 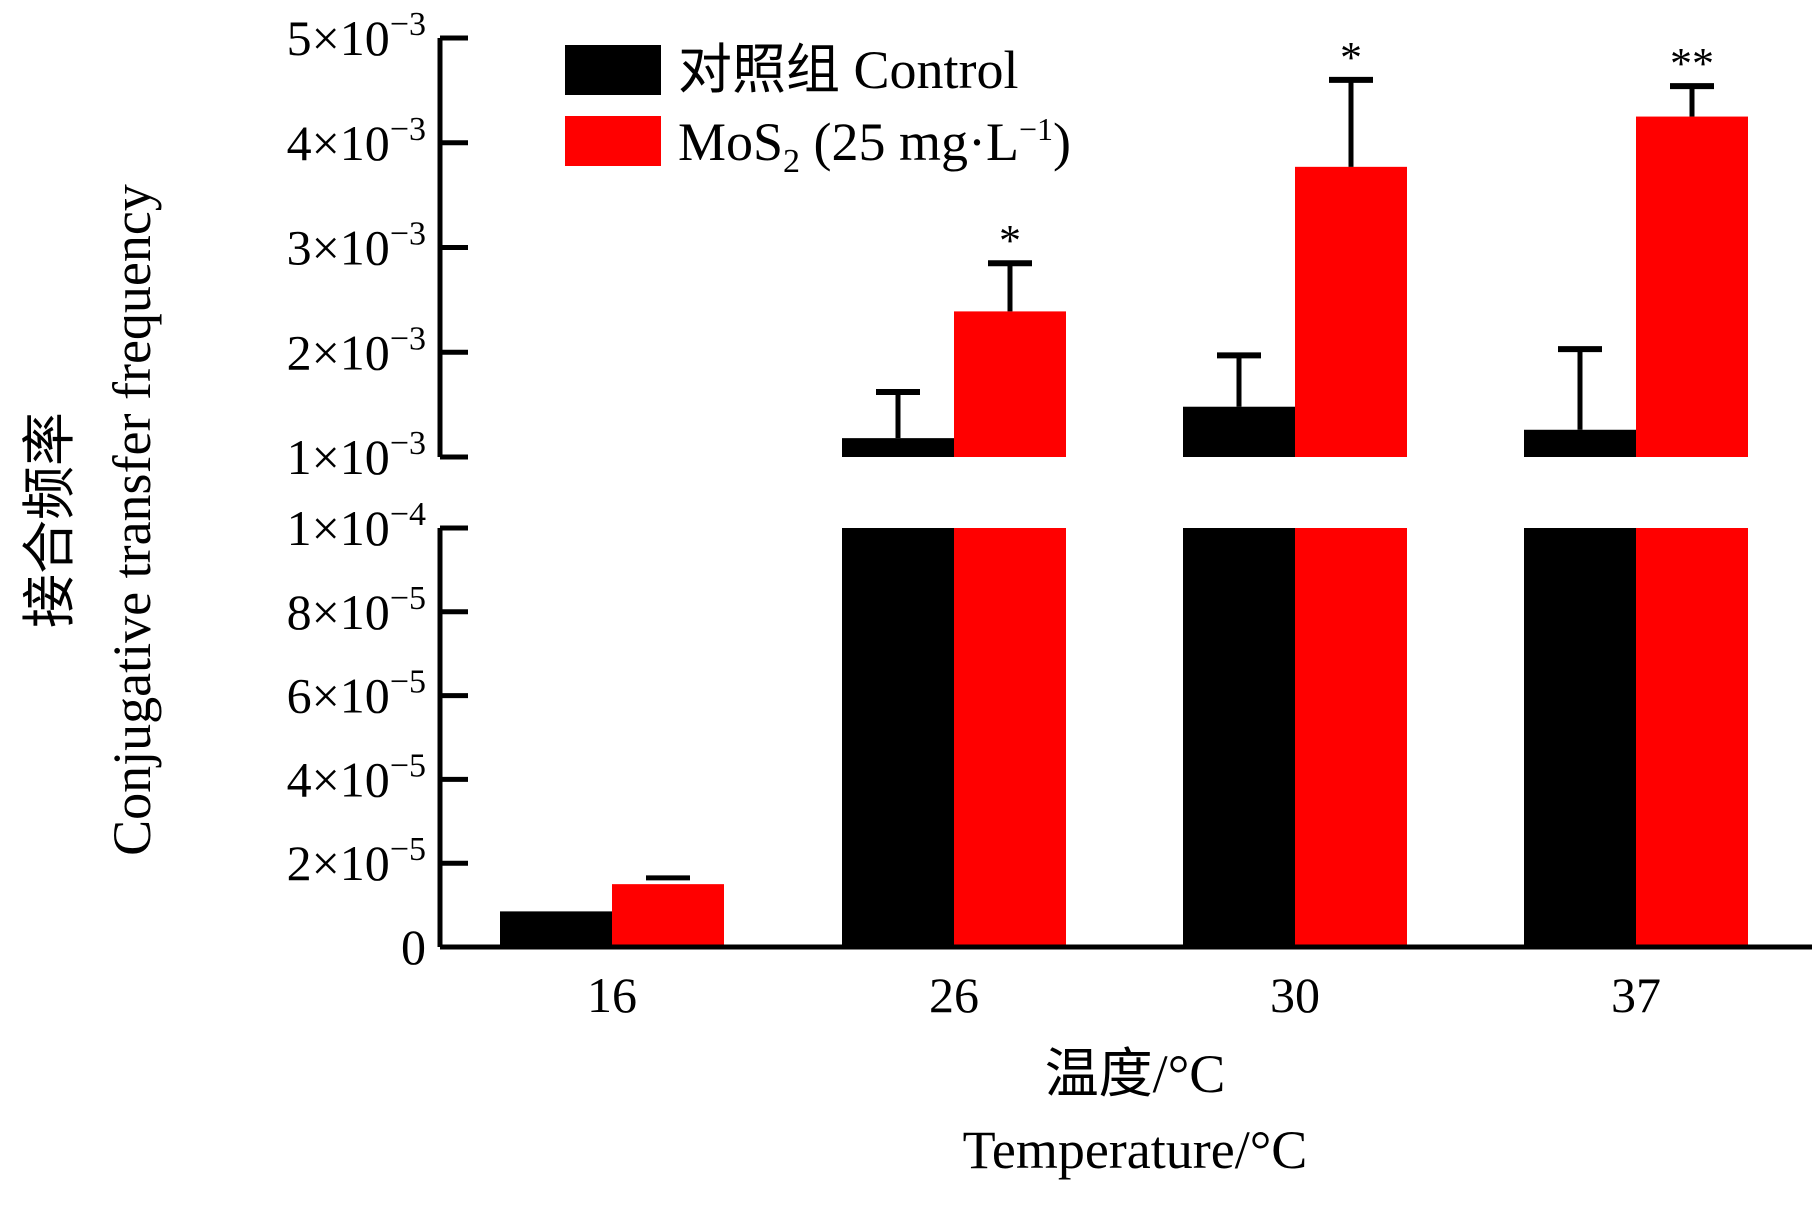 I want to click on significance-1-26: *, so click(x=1010, y=240).